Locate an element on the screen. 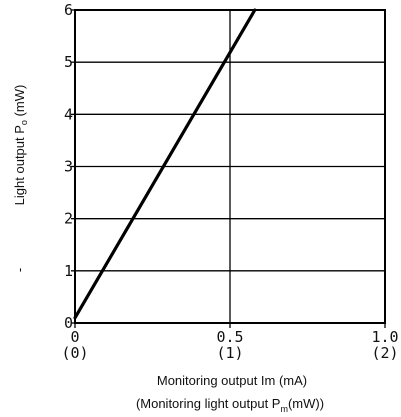 The image size is (401, 417). x-axis-ticks: 0(0) 0.5(1) 1.0(2) is located at coordinates (230, 342).